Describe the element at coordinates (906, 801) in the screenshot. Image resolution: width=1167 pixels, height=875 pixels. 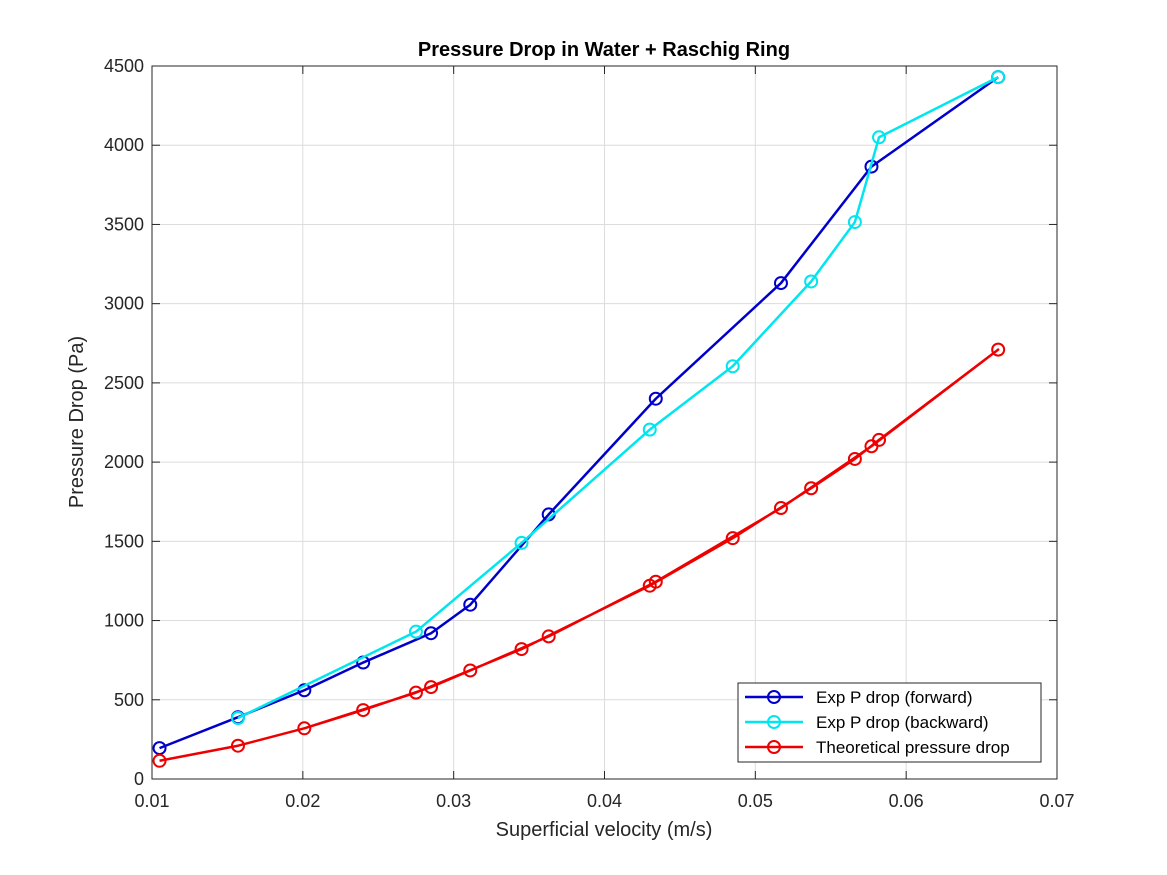
I see `x-tick-label: 0.06` at that location.